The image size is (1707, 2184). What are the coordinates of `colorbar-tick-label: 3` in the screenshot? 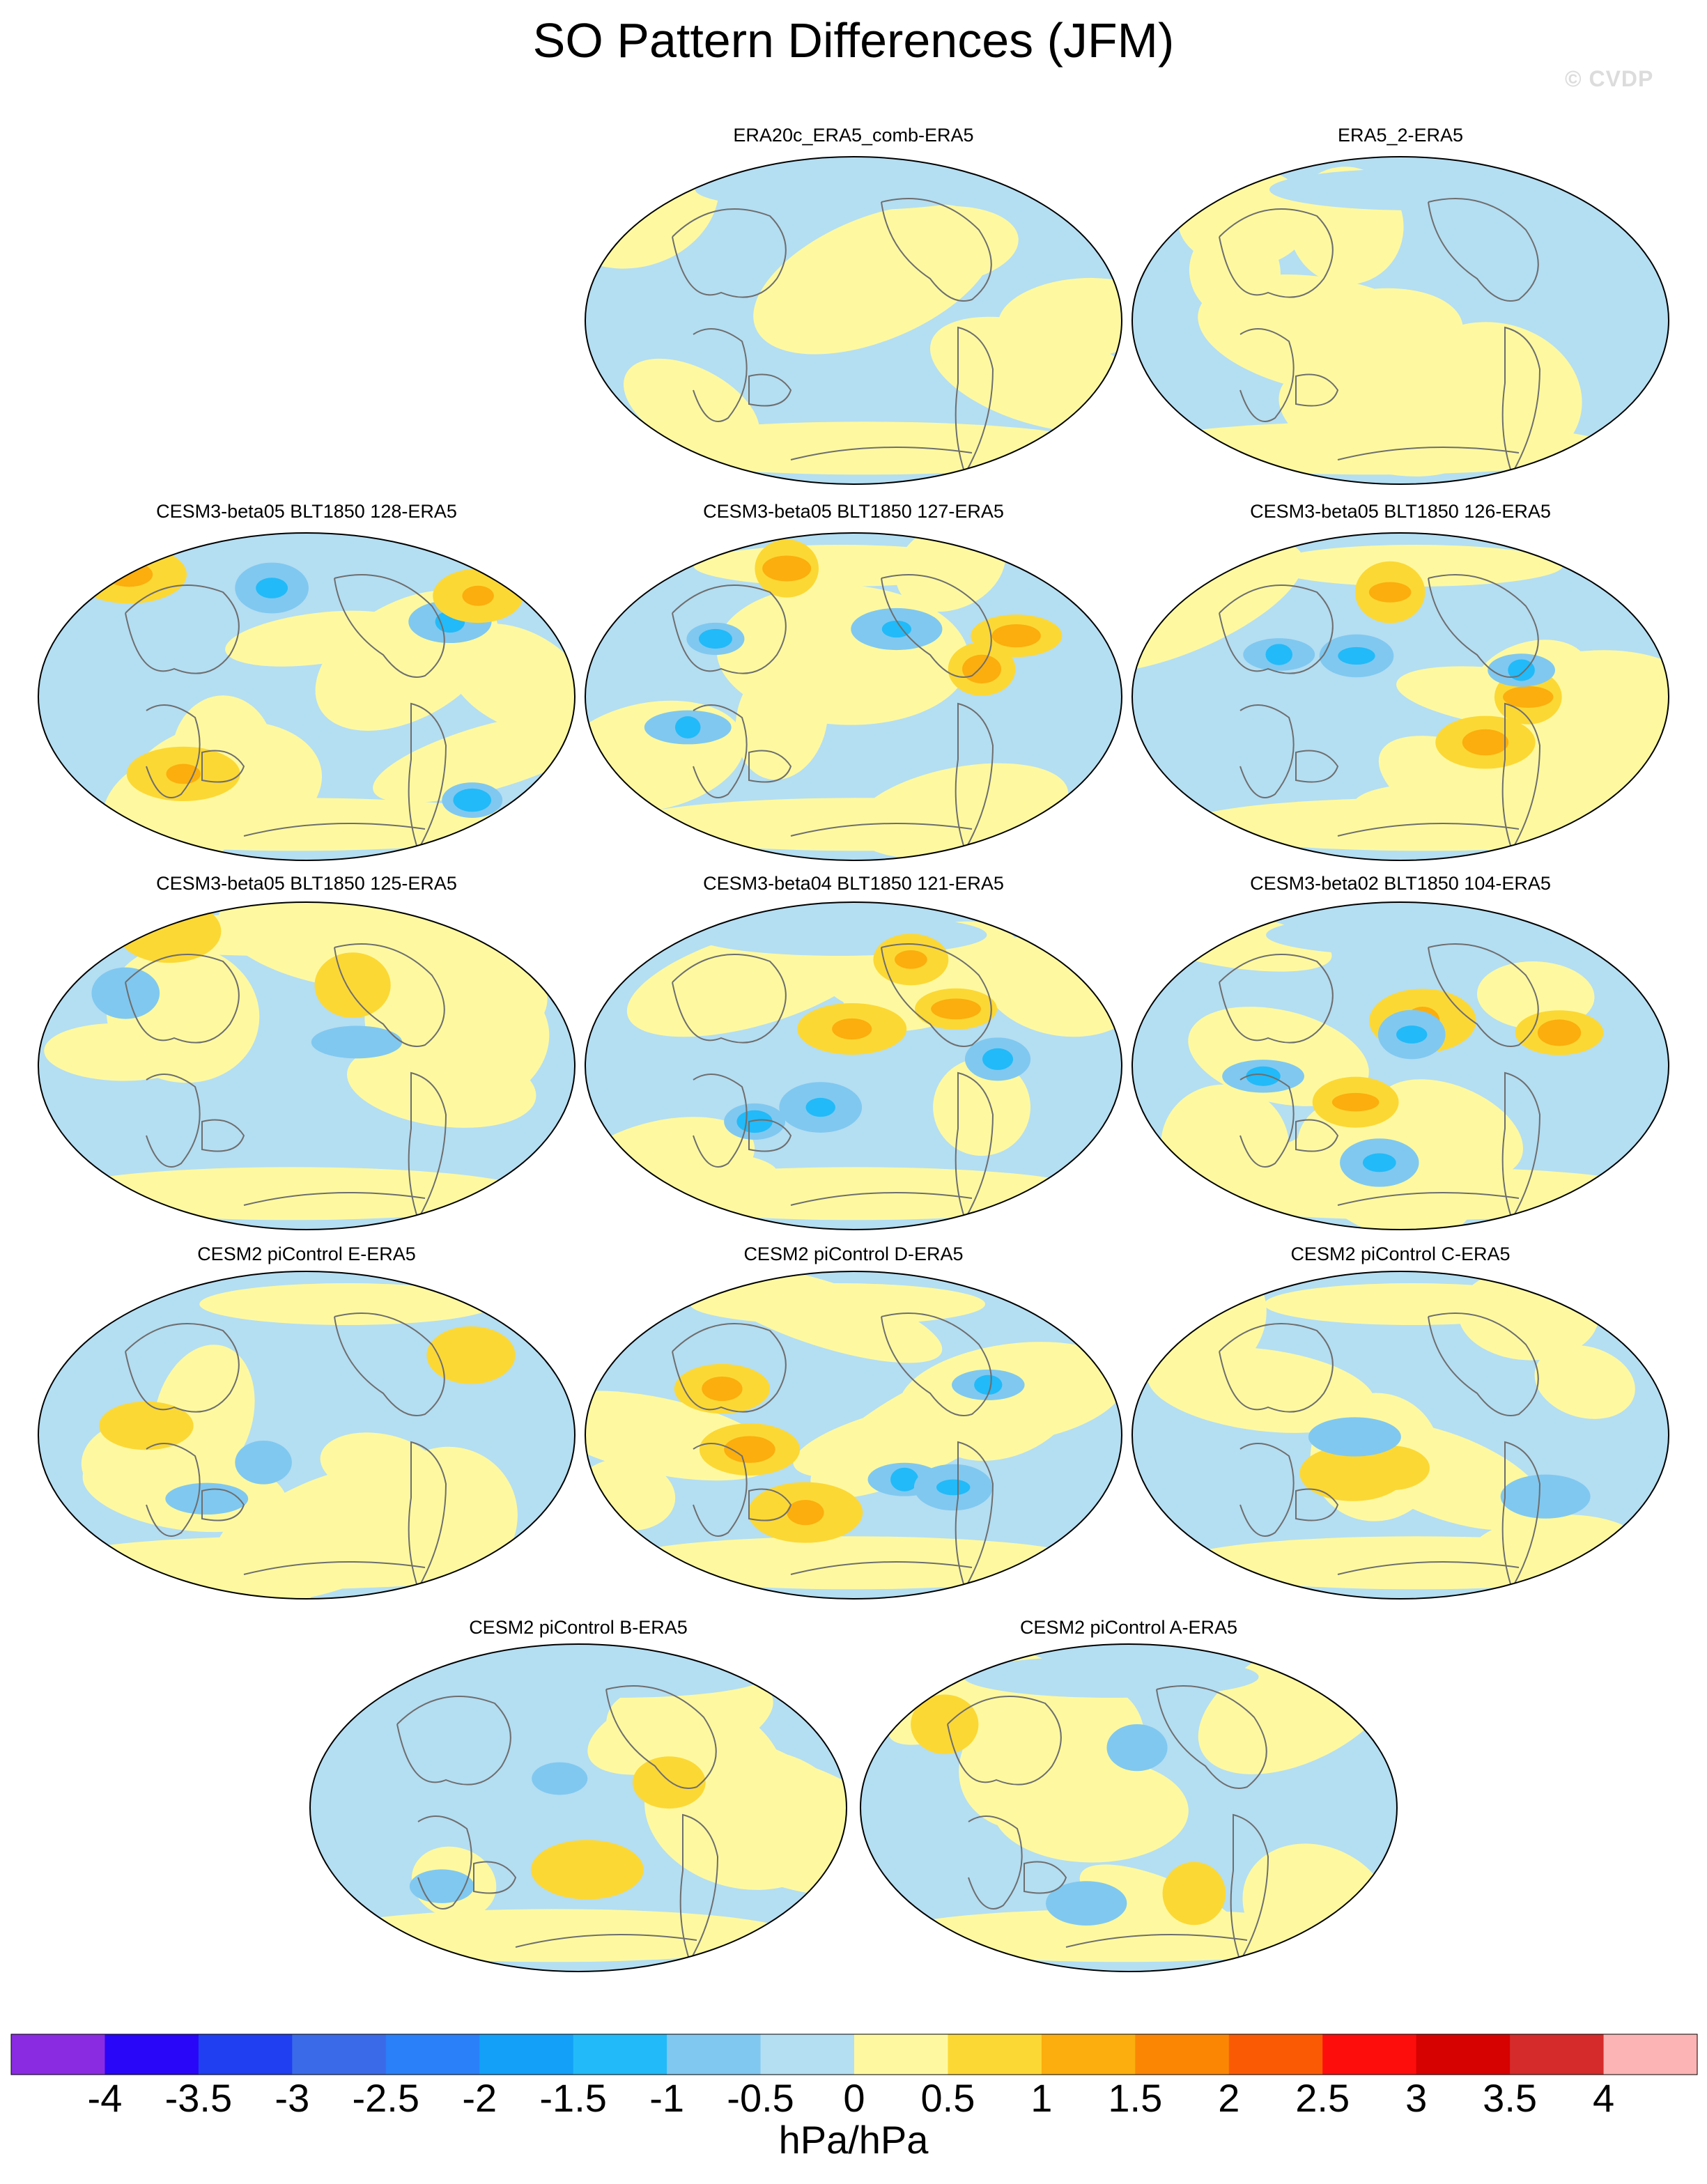 It's located at (1417, 2098).